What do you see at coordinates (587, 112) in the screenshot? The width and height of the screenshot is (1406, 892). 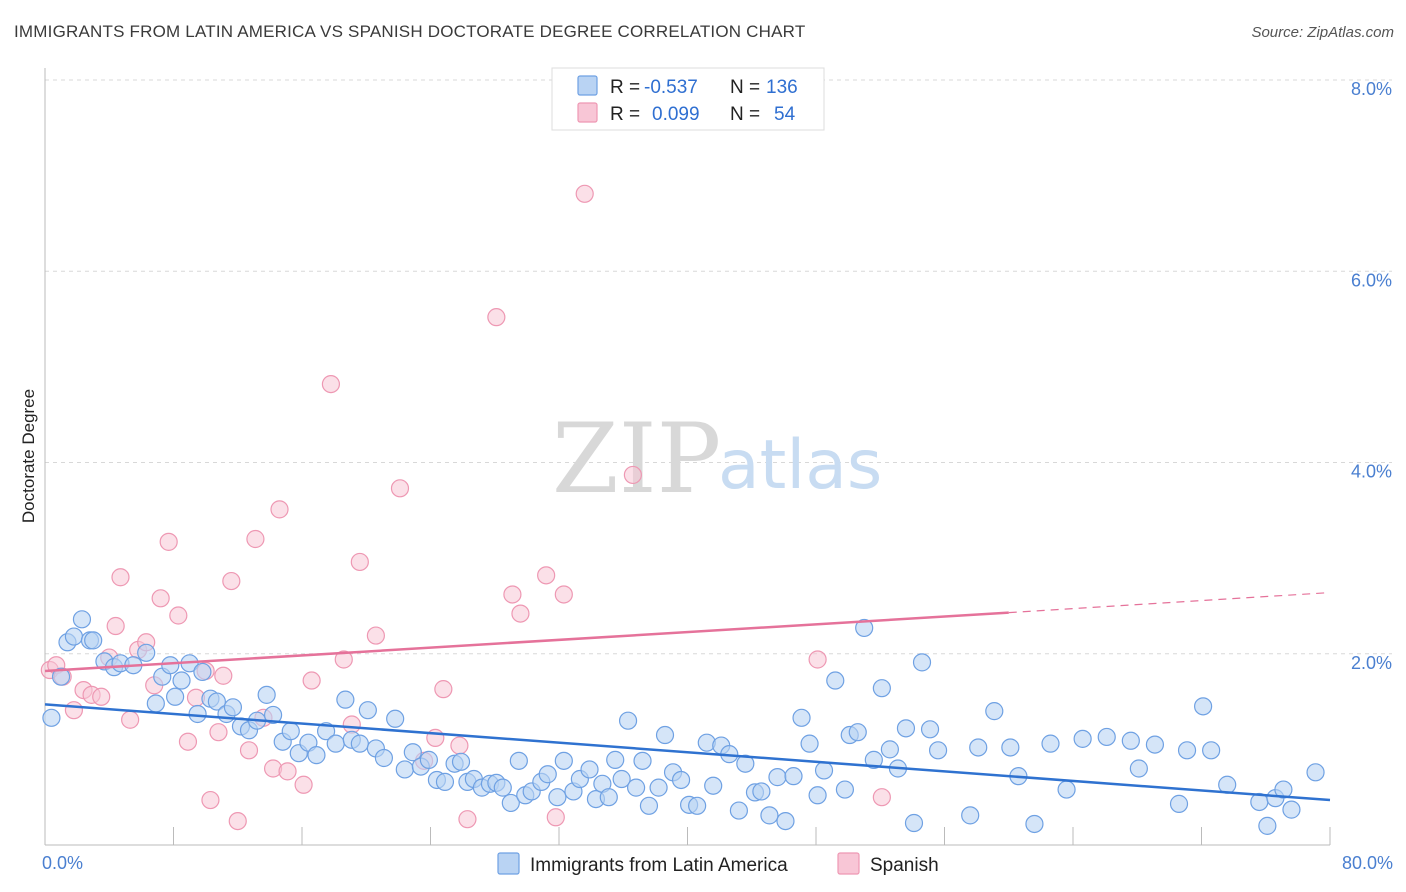 I see `stats-swatch-pink` at bounding box center [587, 112].